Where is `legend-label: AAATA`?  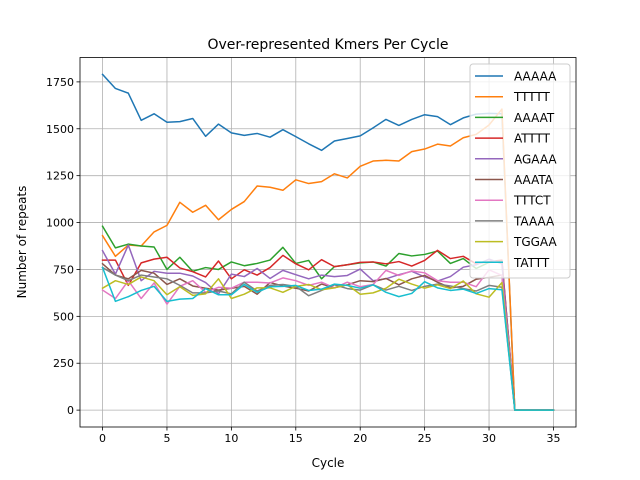
legend-label: AAATA is located at coordinates (534, 180).